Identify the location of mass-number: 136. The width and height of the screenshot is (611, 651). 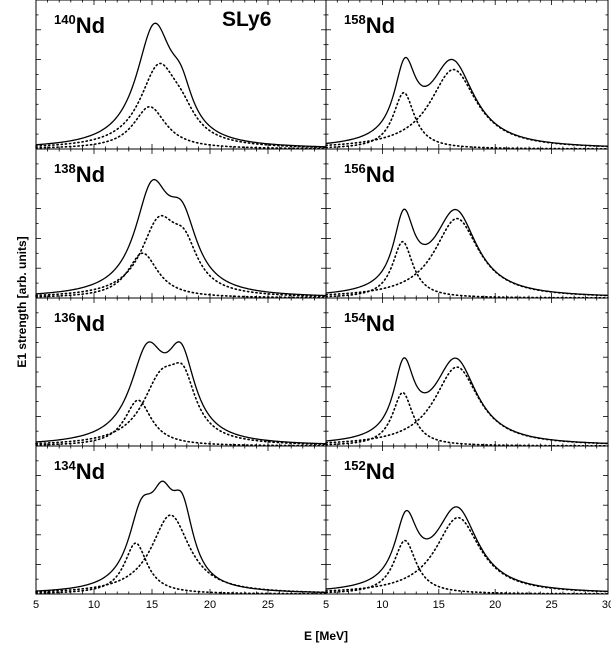
(65, 317).